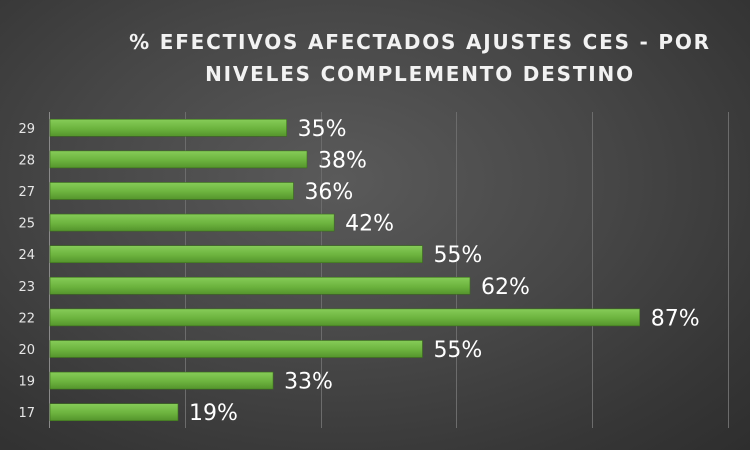 Image resolution: width=750 pixels, height=450 pixels. I want to click on data-label: 42%, so click(369, 224).